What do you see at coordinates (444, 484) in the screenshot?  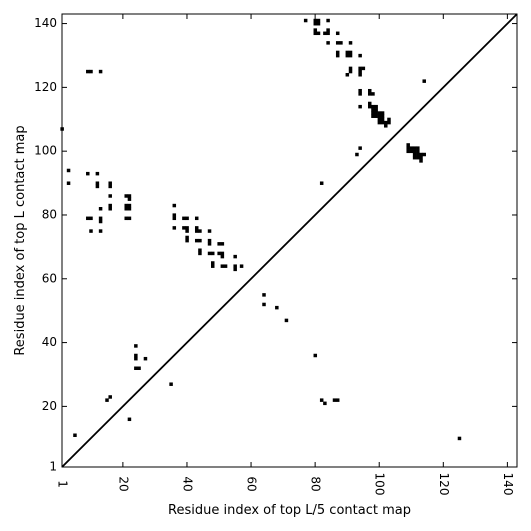 I see `x-tick-label: 120` at bounding box center [444, 484].